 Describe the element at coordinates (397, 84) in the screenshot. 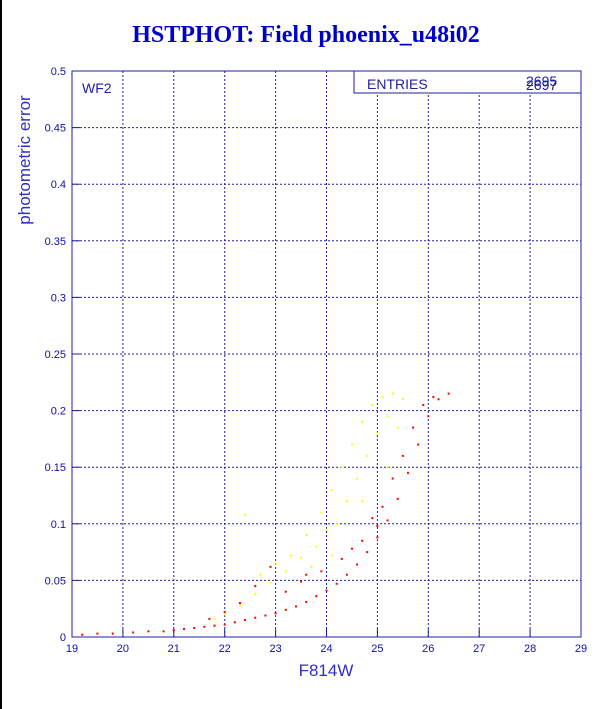

I see `stats-box-label: ENTRIES` at that location.